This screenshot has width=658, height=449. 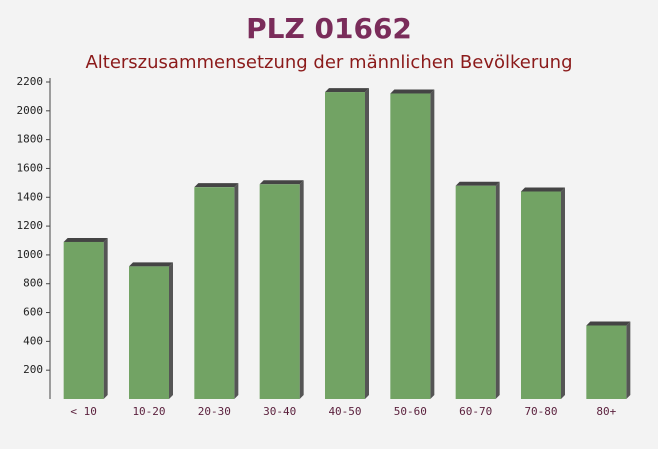 What do you see at coordinates (30, 139) in the screenshot?
I see `y-tick-label: 1800` at bounding box center [30, 139].